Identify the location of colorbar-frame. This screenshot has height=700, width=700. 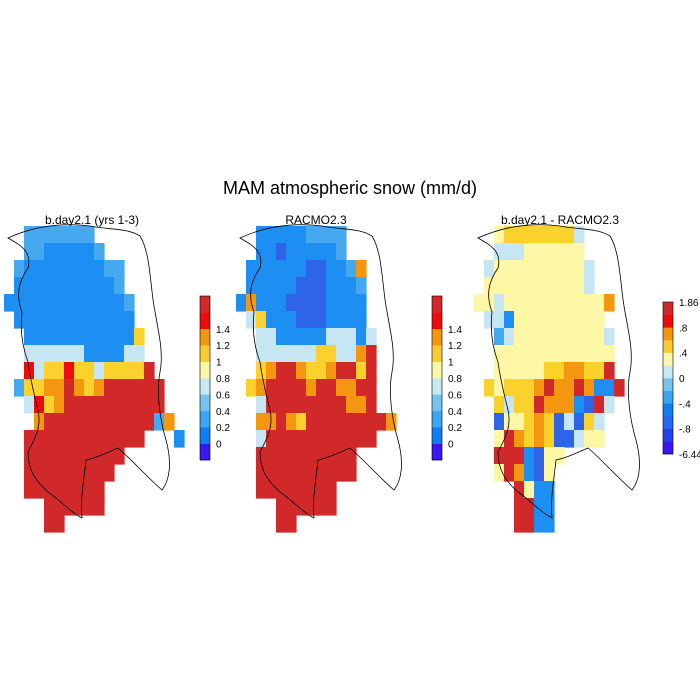
(205, 378).